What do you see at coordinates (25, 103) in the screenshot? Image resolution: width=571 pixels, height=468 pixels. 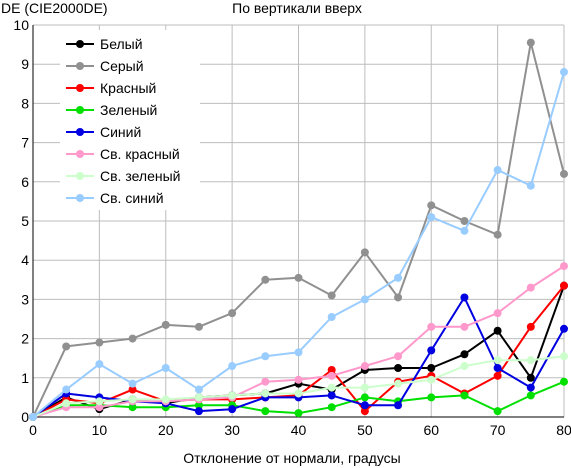 I see `y-tick-label: 8` at bounding box center [25, 103].